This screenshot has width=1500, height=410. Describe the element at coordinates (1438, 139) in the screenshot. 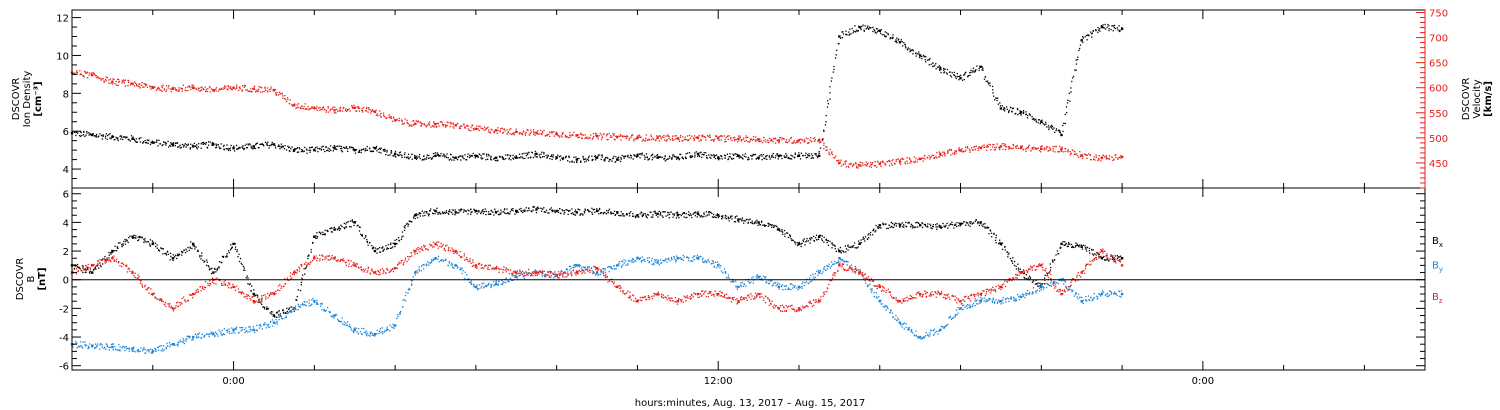

I see `velocity-tick-label-1: 500` at that location.